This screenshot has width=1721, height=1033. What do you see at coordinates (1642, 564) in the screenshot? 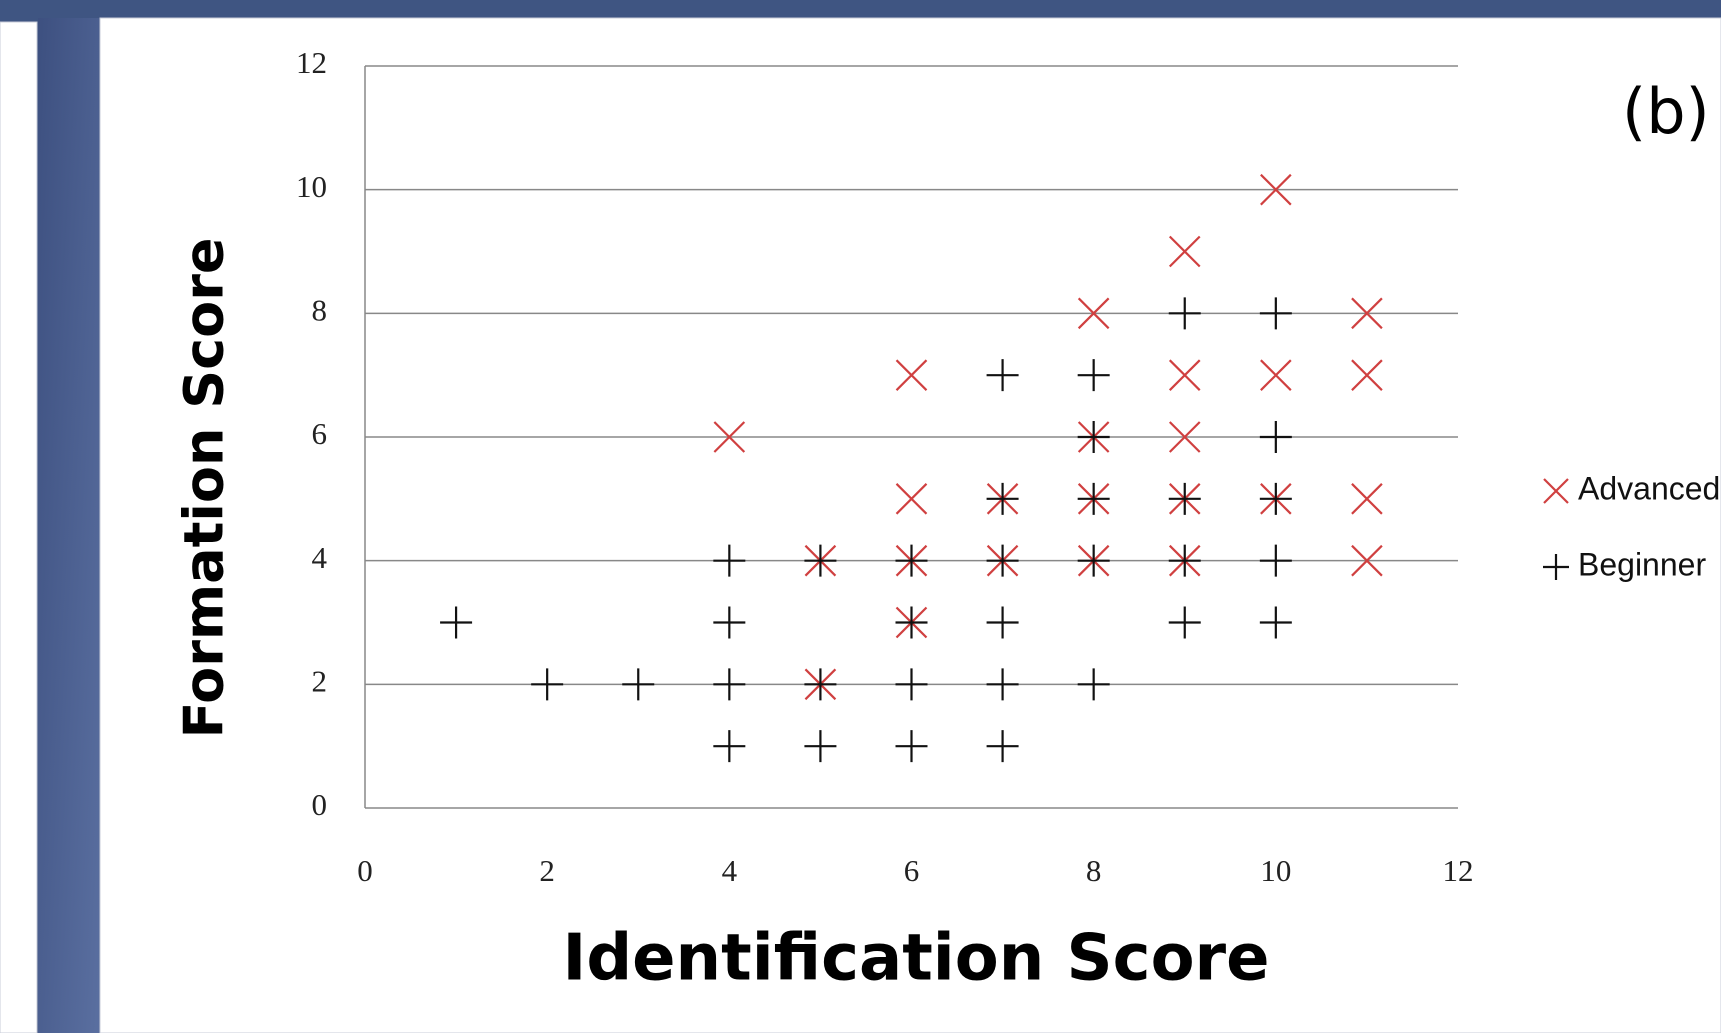
I see `legend-label: Beginner` at bounding box center [1642, 564].